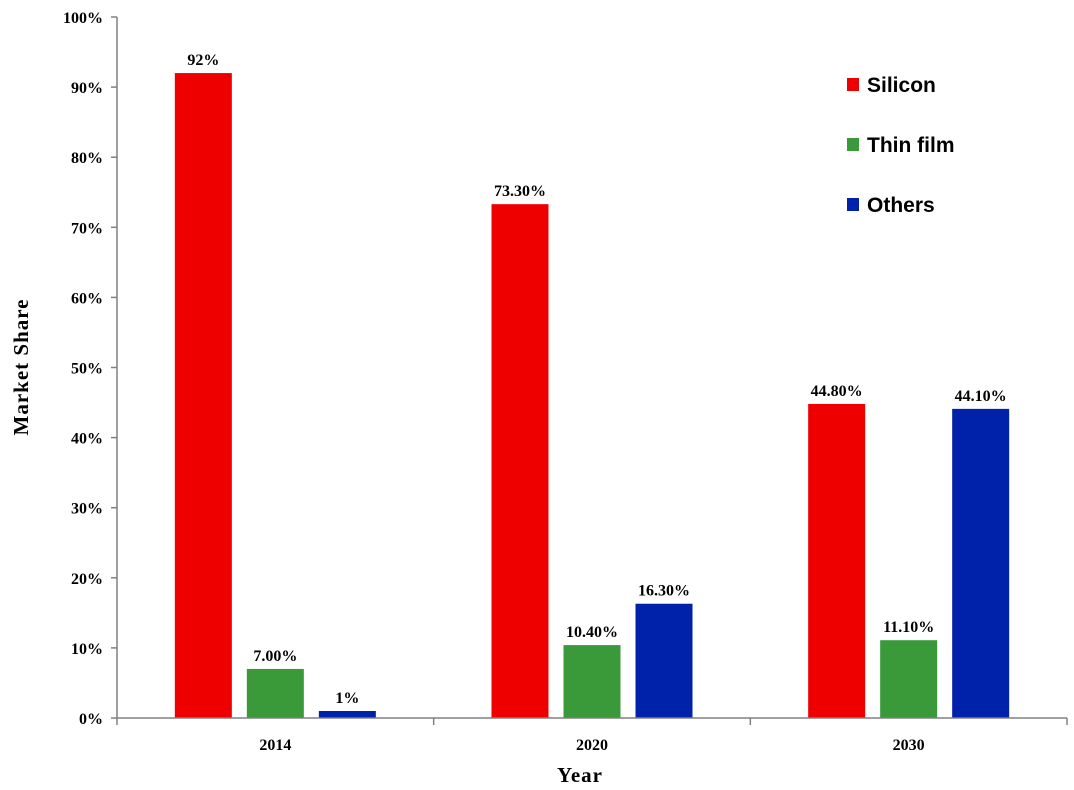 The height and width of the screenshot is (790, 1074). Describe the element at coordinates (664, 591) in the screenshot. I see `data-label-others-2020: 16.30%` at that location.